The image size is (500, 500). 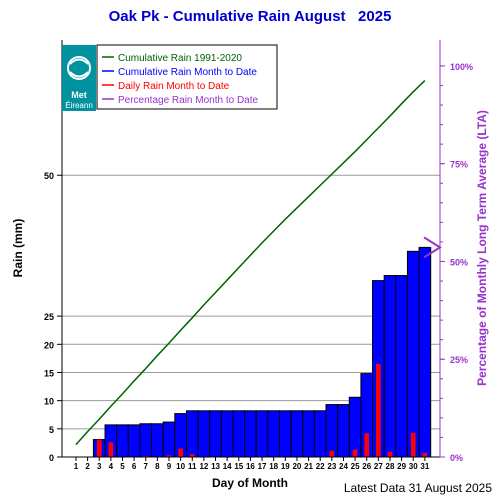 I want to click on legend-box, so click(x=187, y=77).